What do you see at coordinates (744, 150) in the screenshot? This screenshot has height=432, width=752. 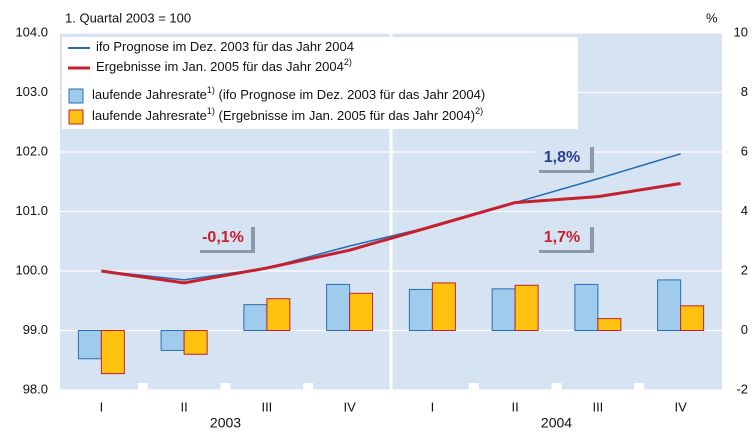 I see `y2-tick-label: 6` at bounding box center [744, 150].